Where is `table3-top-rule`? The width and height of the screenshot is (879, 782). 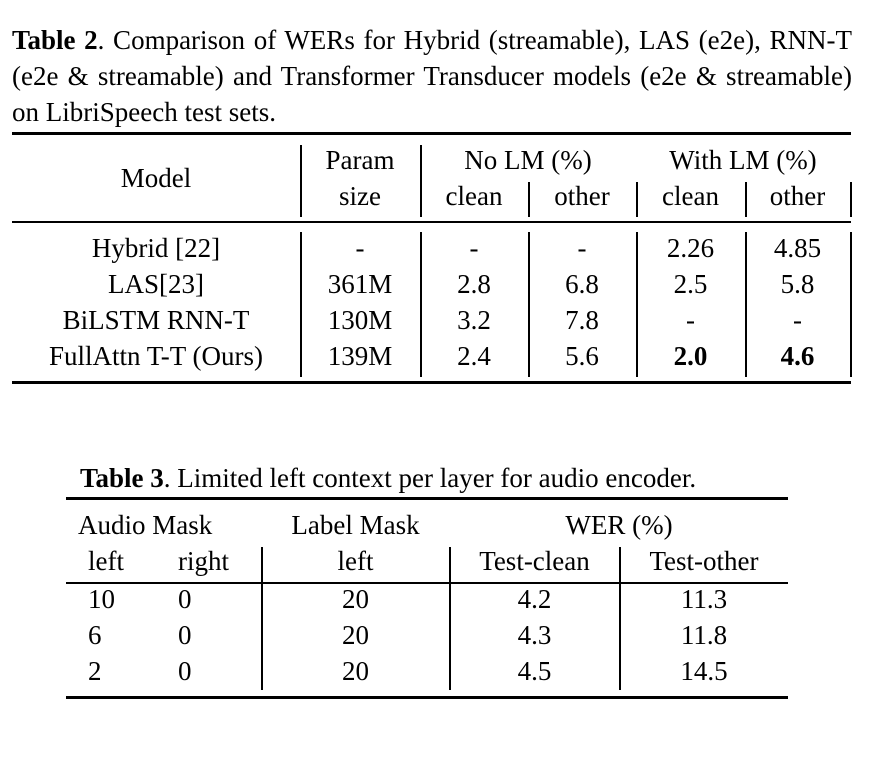
table3-top-rule is located at coordinates (427, 498).